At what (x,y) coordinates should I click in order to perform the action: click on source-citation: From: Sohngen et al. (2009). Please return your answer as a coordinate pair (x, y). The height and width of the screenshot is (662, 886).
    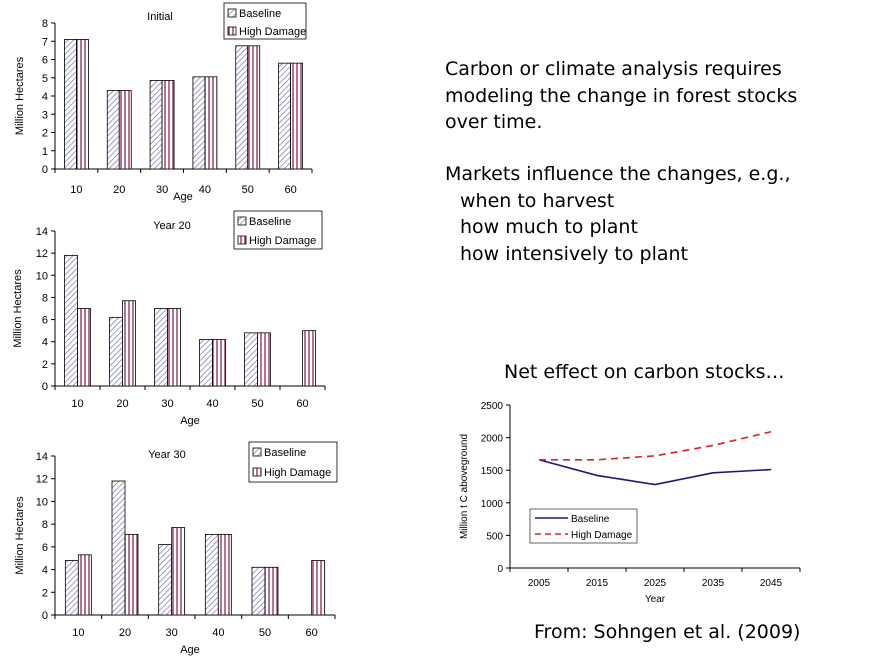
    Looking at the image, I should click on (667, 632).